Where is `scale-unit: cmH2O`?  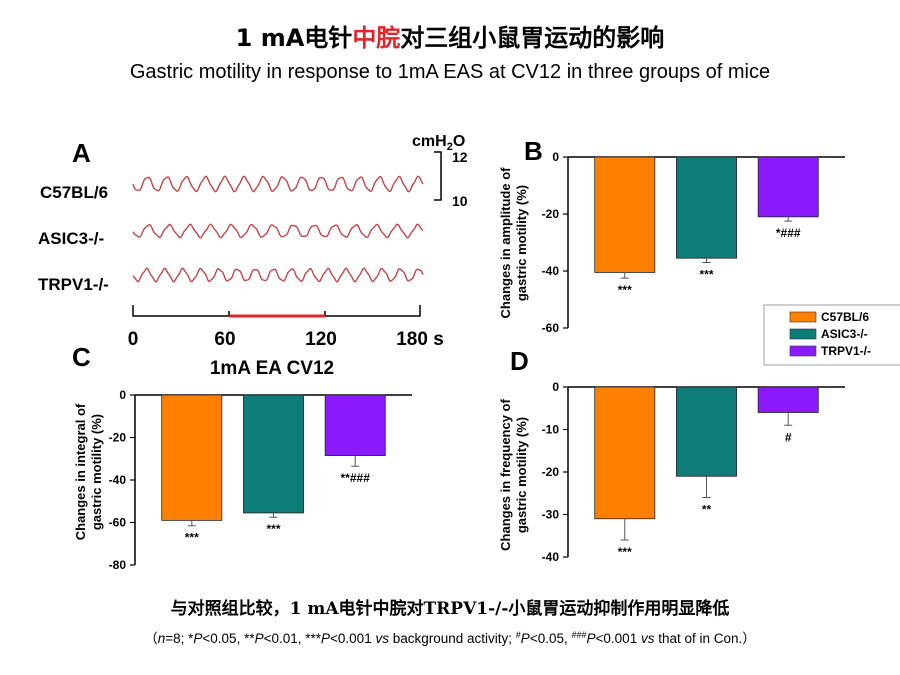
scale-unit: cmH2O is located at coordinates (438, 143).